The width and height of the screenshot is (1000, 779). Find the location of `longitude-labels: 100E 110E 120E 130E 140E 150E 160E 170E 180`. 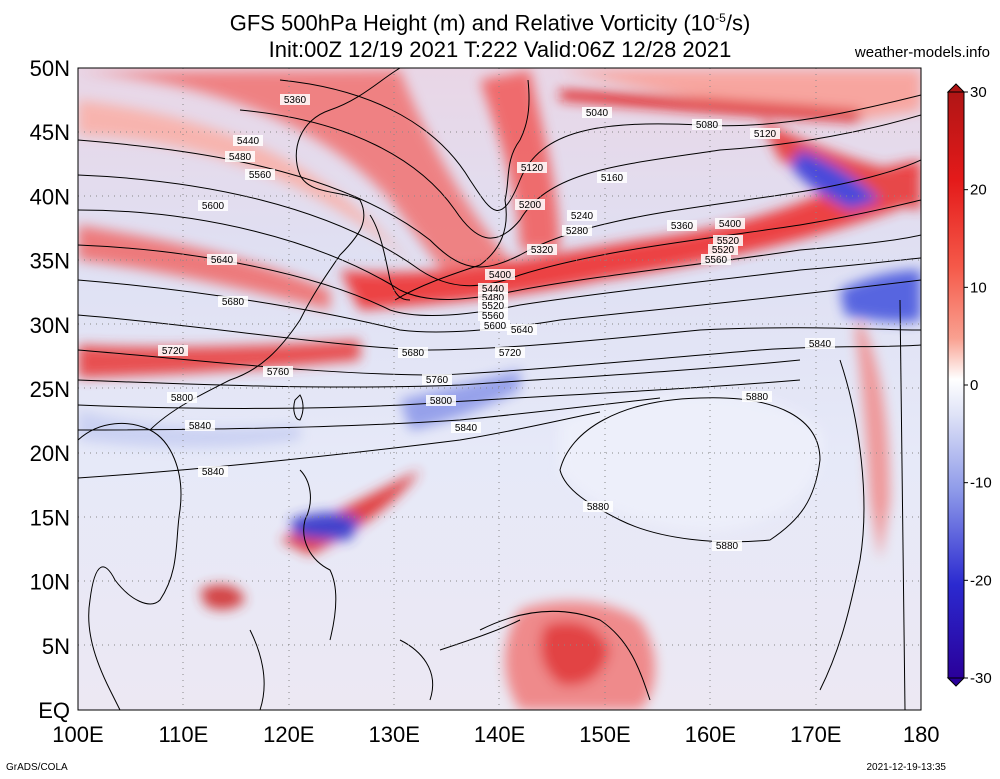

longitude-labels: 100E 110E 120E 130E 140E 150E 160E 170E 180 is located at coordinates (495, 734).